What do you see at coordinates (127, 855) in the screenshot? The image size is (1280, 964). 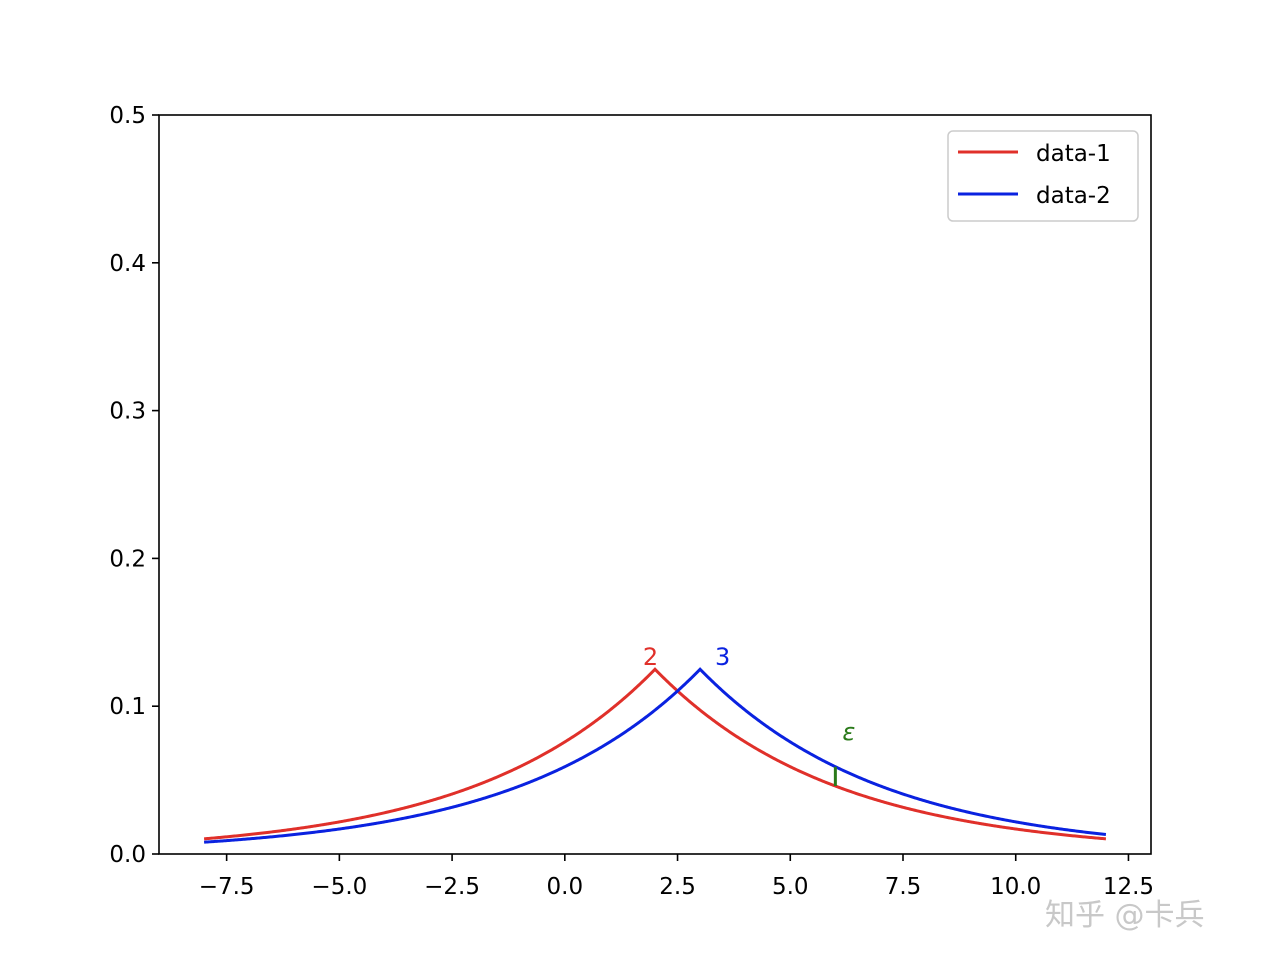 I see `y-tick-label: 0.0` at bounding box center [127, 855].